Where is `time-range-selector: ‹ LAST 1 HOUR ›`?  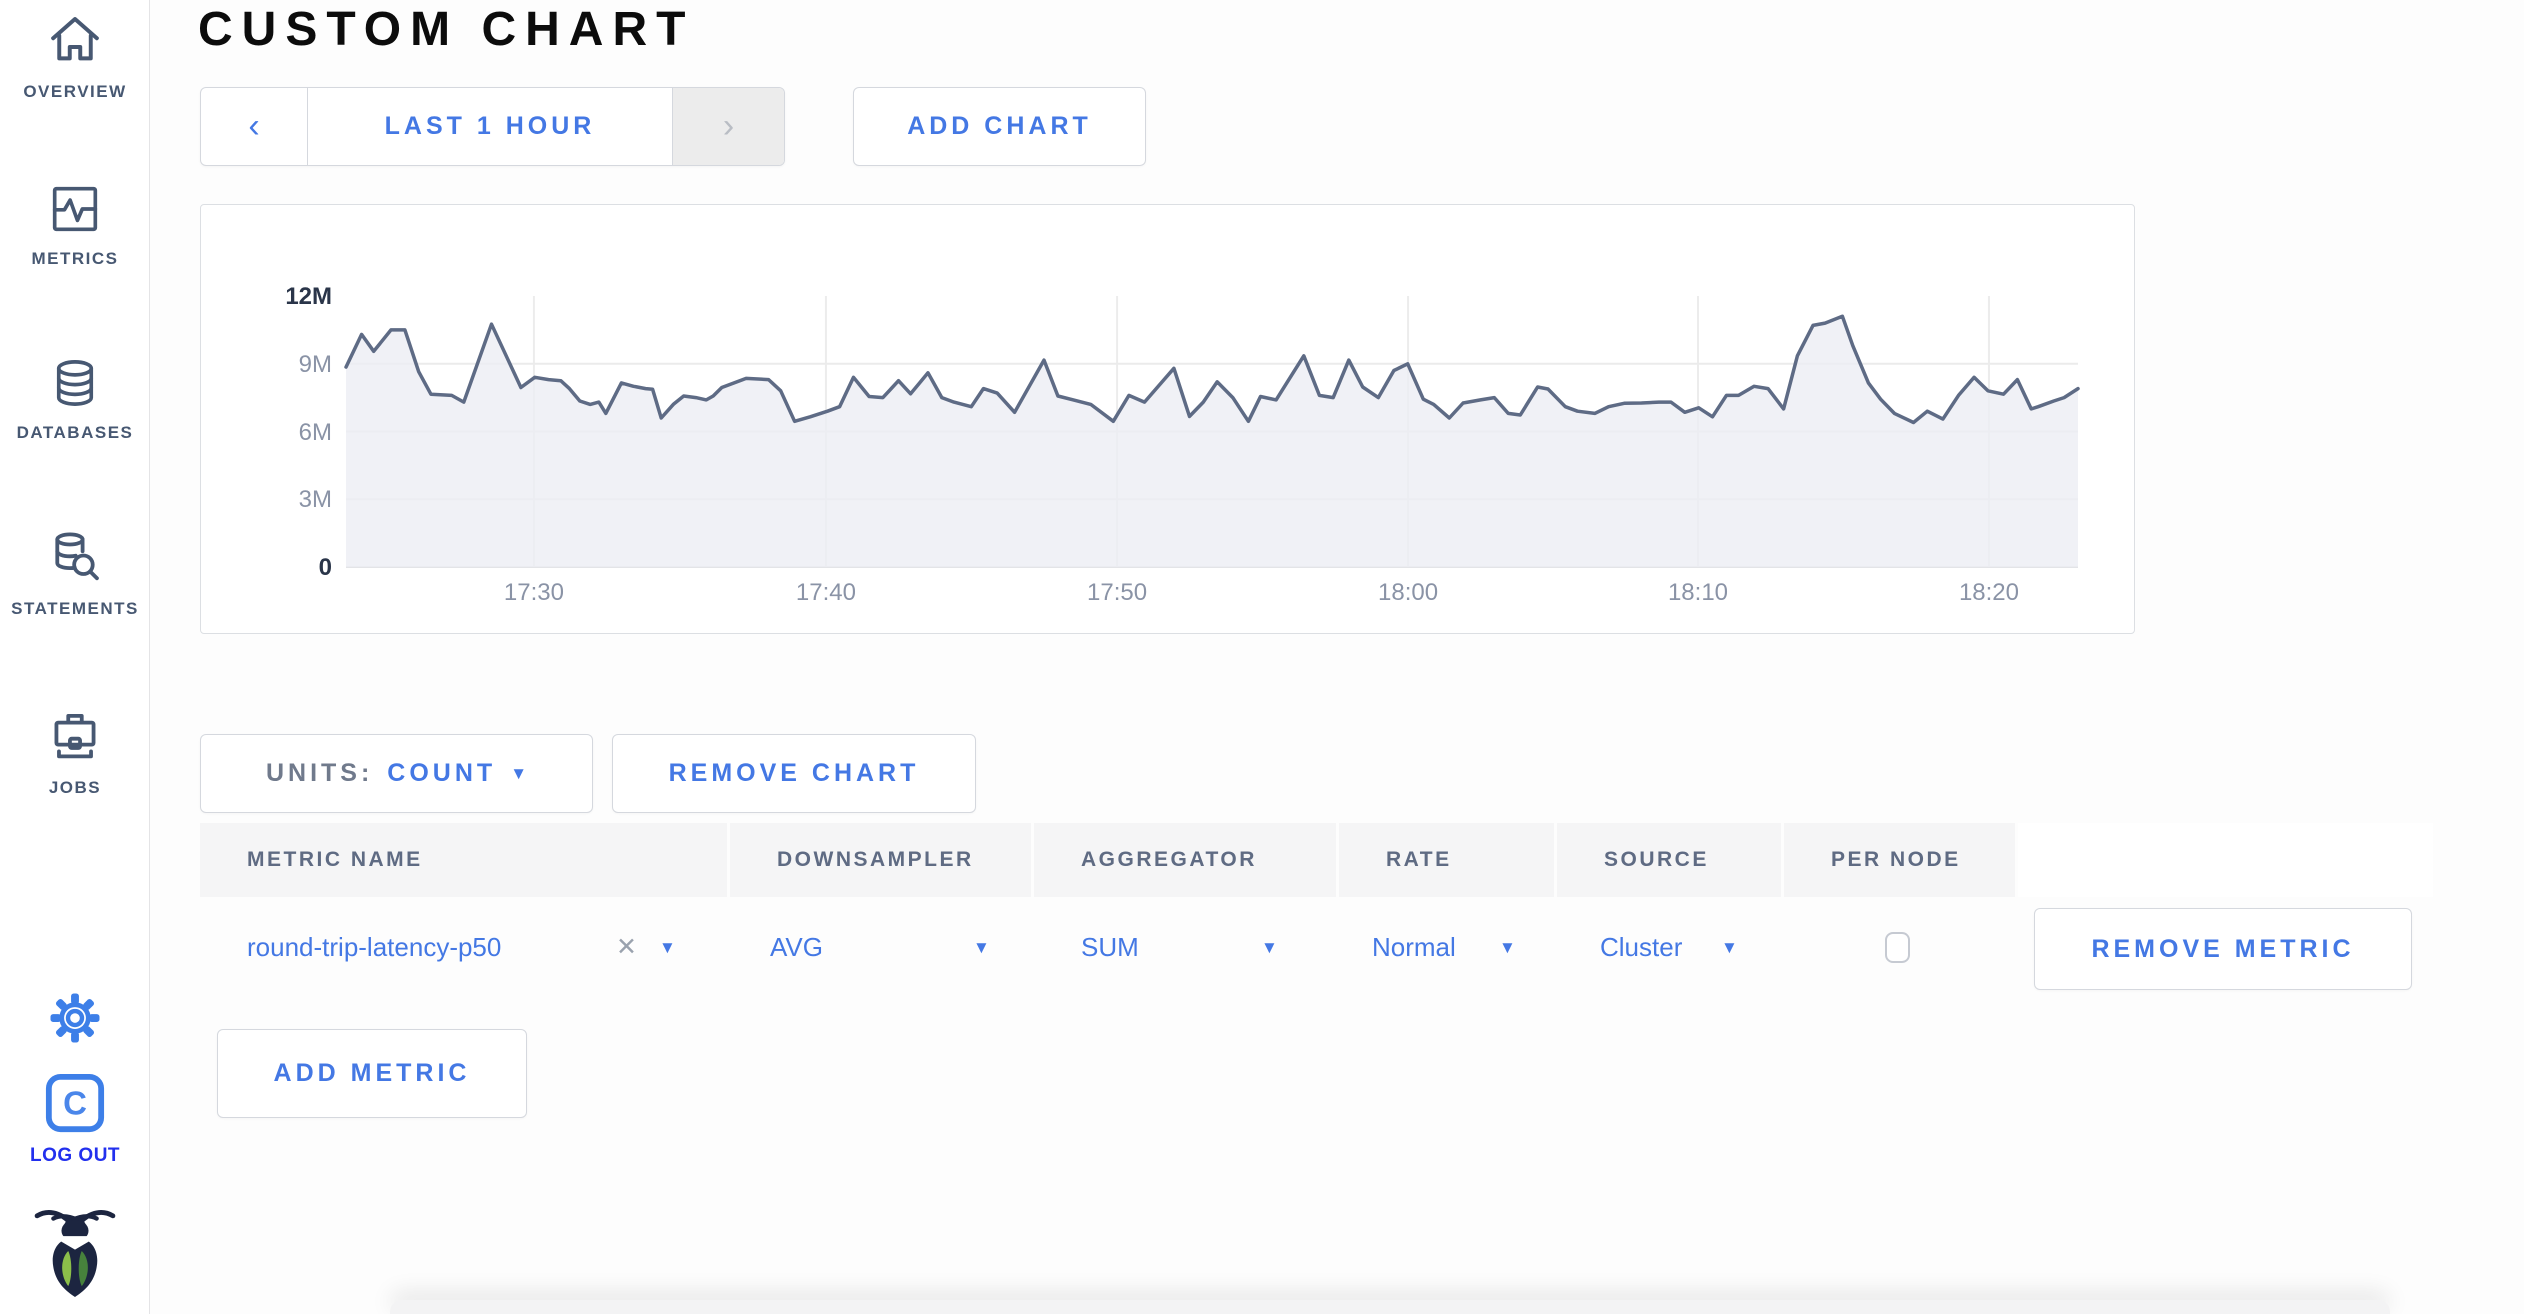
time-range-selector: ‹ LAST 1 HOUR › is located at coordinates (492, 126).